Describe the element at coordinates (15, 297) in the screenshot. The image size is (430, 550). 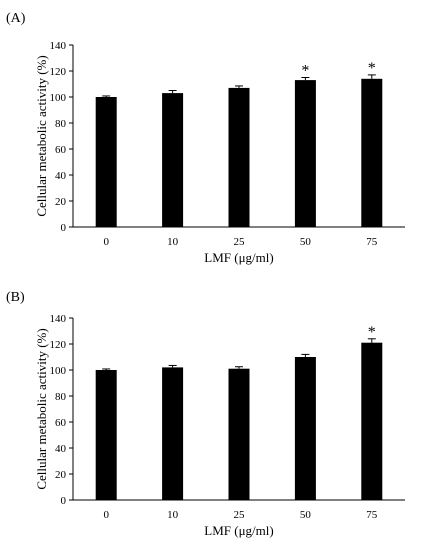
I see `panel-label: (B)` at that location.